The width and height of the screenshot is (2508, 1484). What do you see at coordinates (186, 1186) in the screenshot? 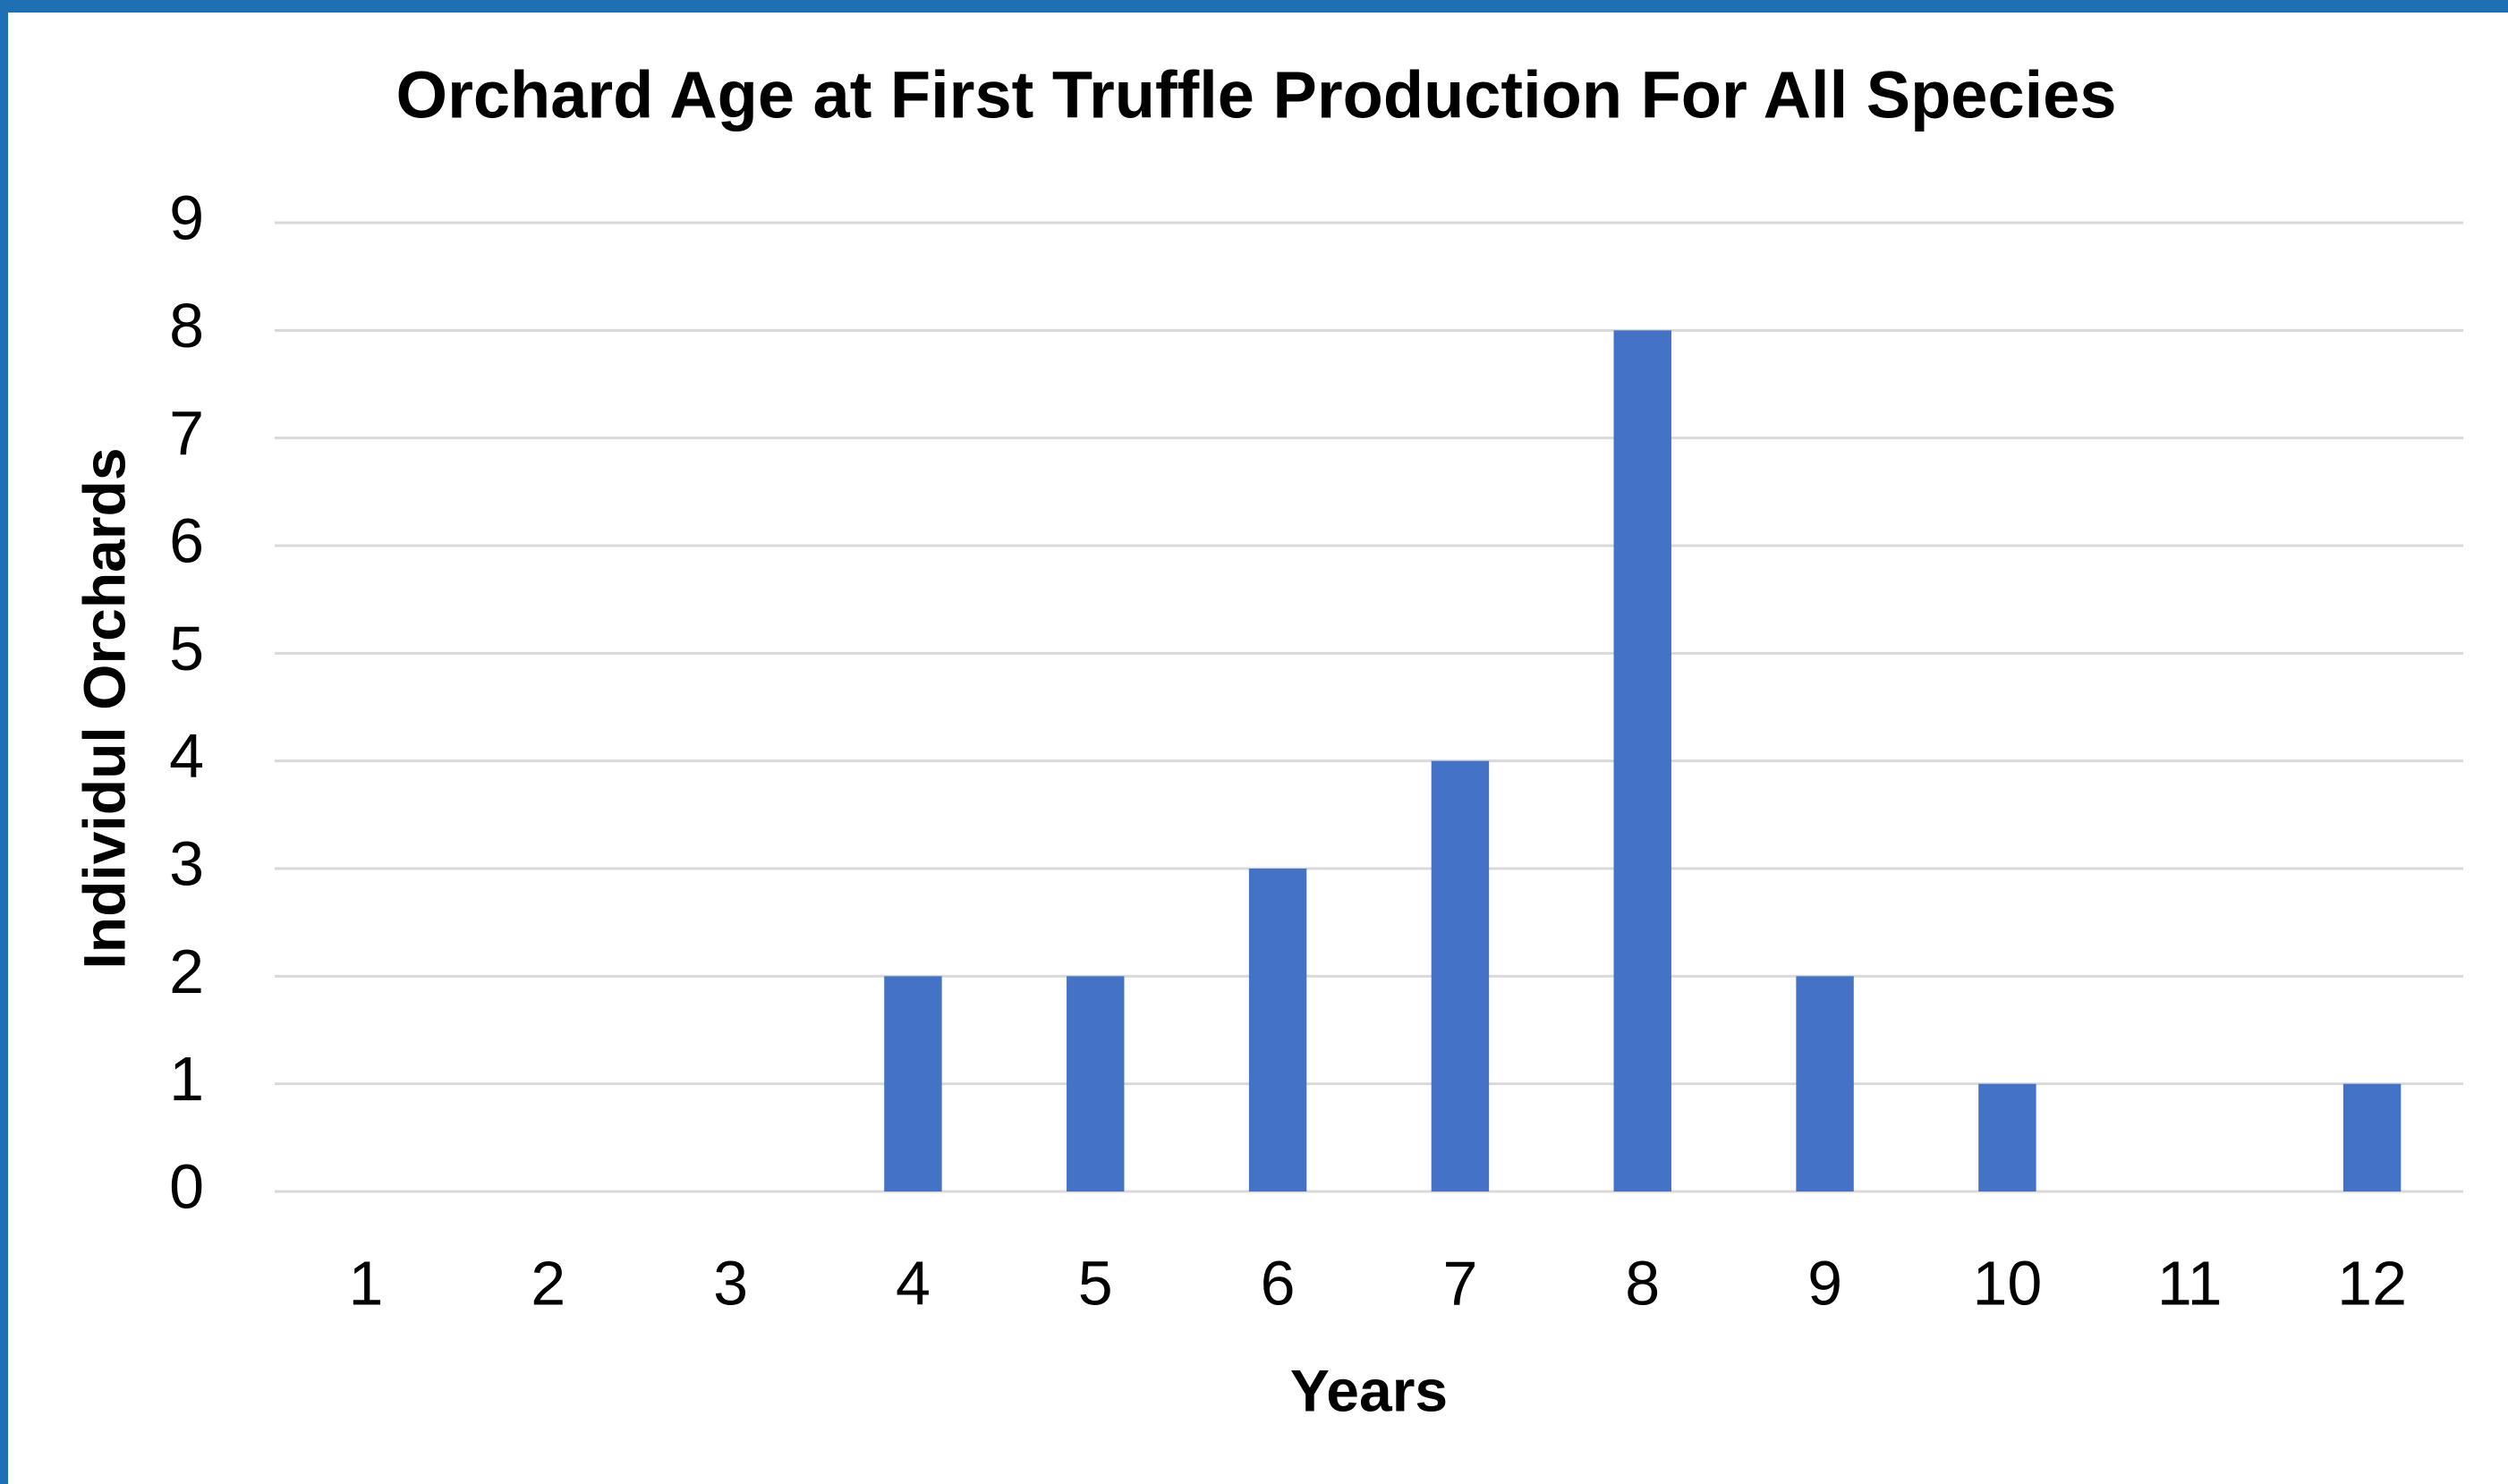
I see `y-tick-label: 0` at bounding box center [186, 1186].